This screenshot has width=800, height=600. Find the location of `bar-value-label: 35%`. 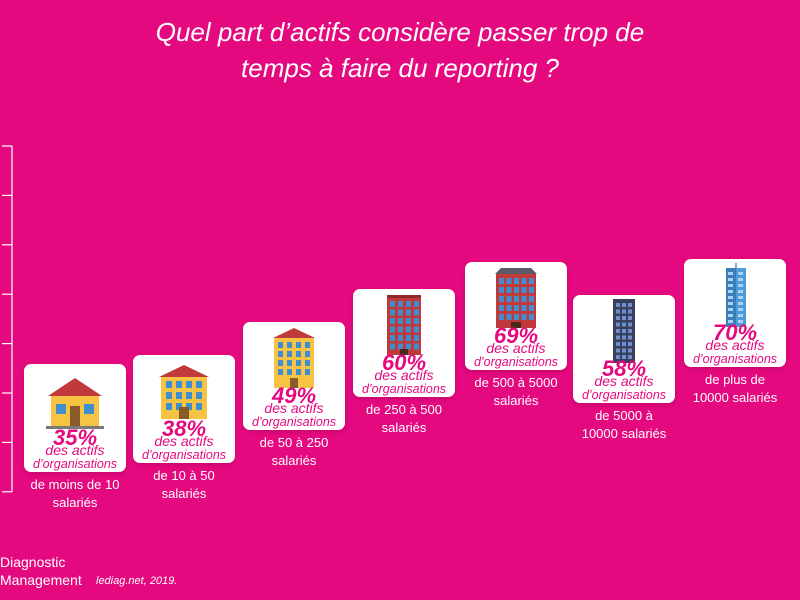

bar-value-label: 35% is located at coordinates (75, 437).